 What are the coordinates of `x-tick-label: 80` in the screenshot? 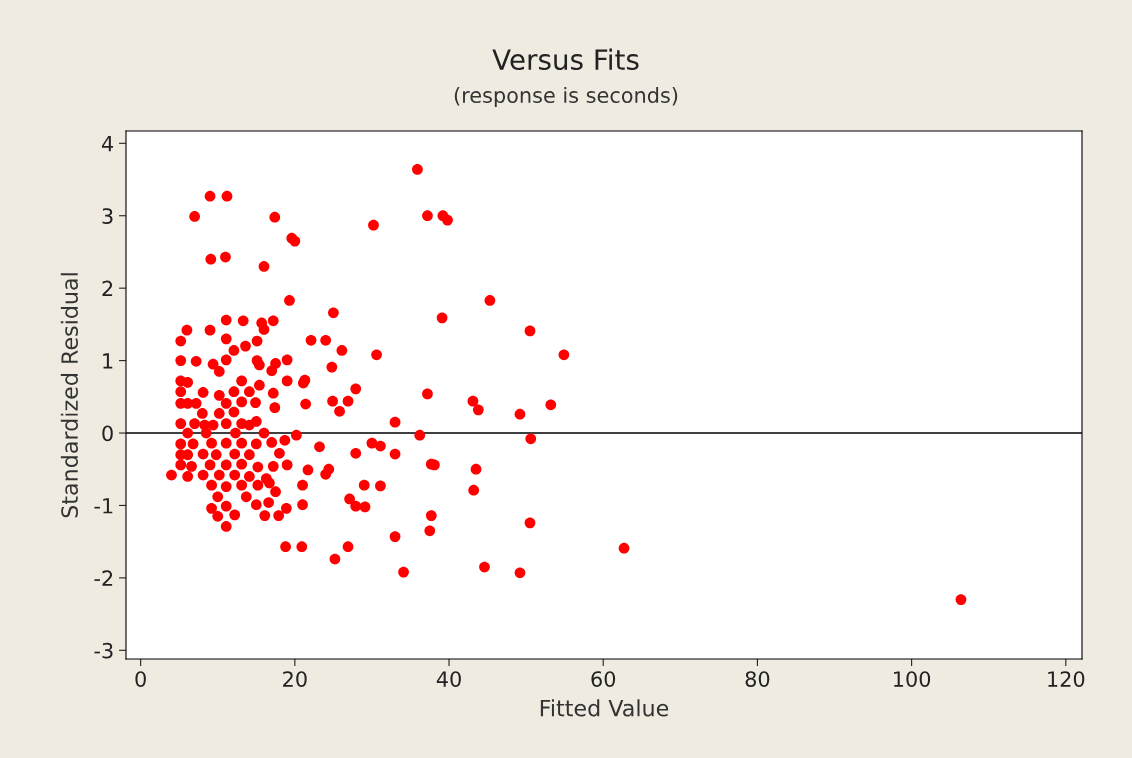 It's located at (757, 679).